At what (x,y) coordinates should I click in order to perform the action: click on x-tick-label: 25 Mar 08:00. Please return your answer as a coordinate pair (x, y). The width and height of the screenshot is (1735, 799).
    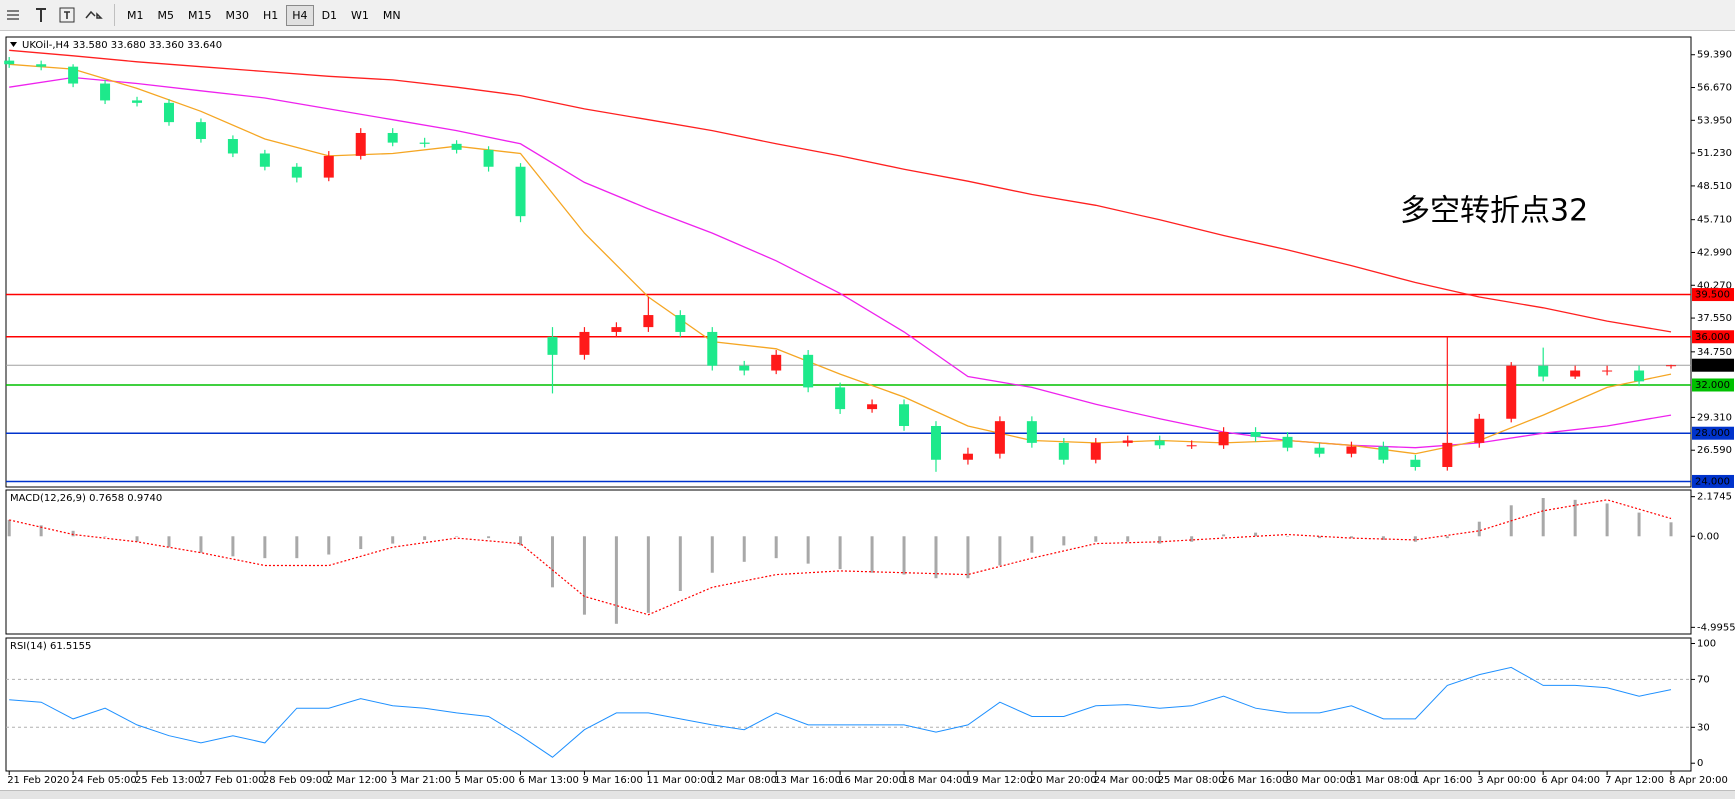
    Looking at the image, I should click on (1191, 780).